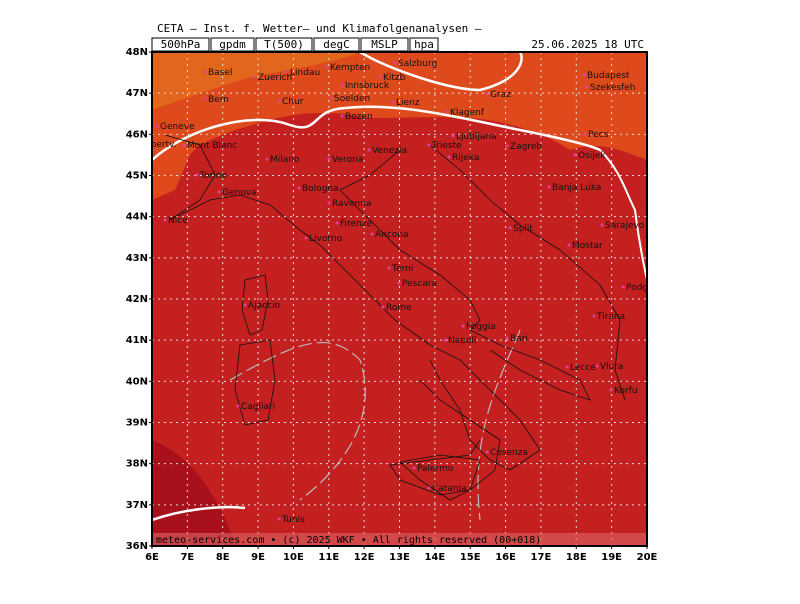 The height and width of the screenshot is (604, 800). Describe the element at coordinates (625, 226) in the screenshot. I see `city-label: Sarajevo` at that location.